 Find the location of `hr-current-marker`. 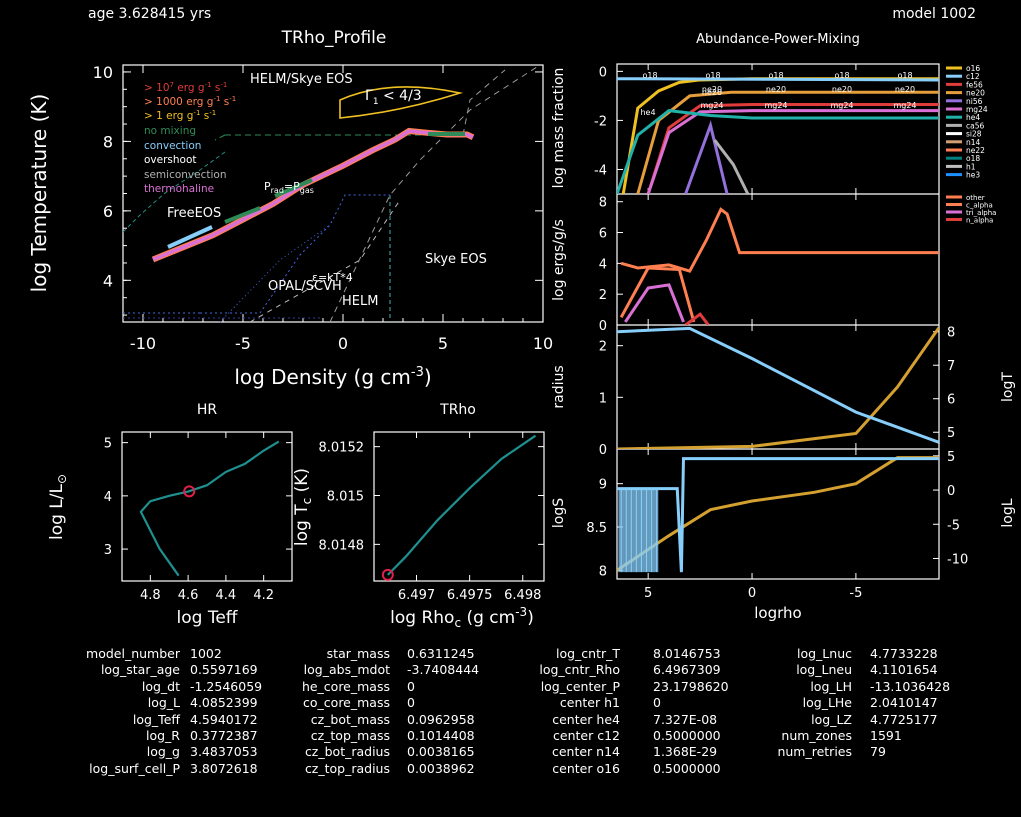

hr-current-marker is located at coordinates (189, 491).